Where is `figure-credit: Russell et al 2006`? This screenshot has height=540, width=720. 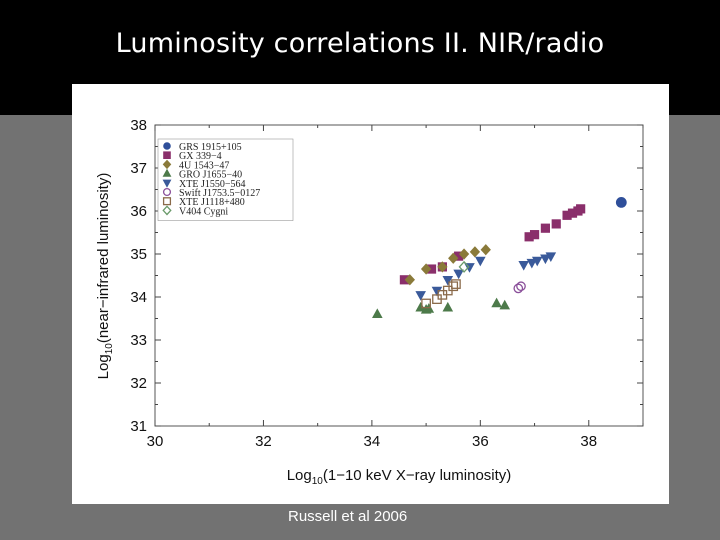 figure-credit: Russell et al 2006 is located at coordinates (348, 516).